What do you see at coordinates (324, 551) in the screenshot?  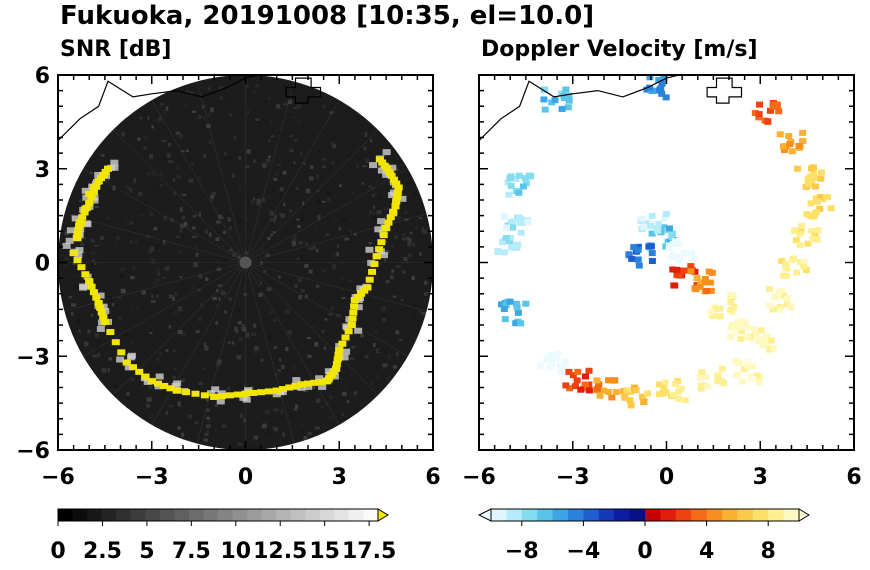 I see `snr-colorbar-tick-label: 15` at bounding box center [324, 551].